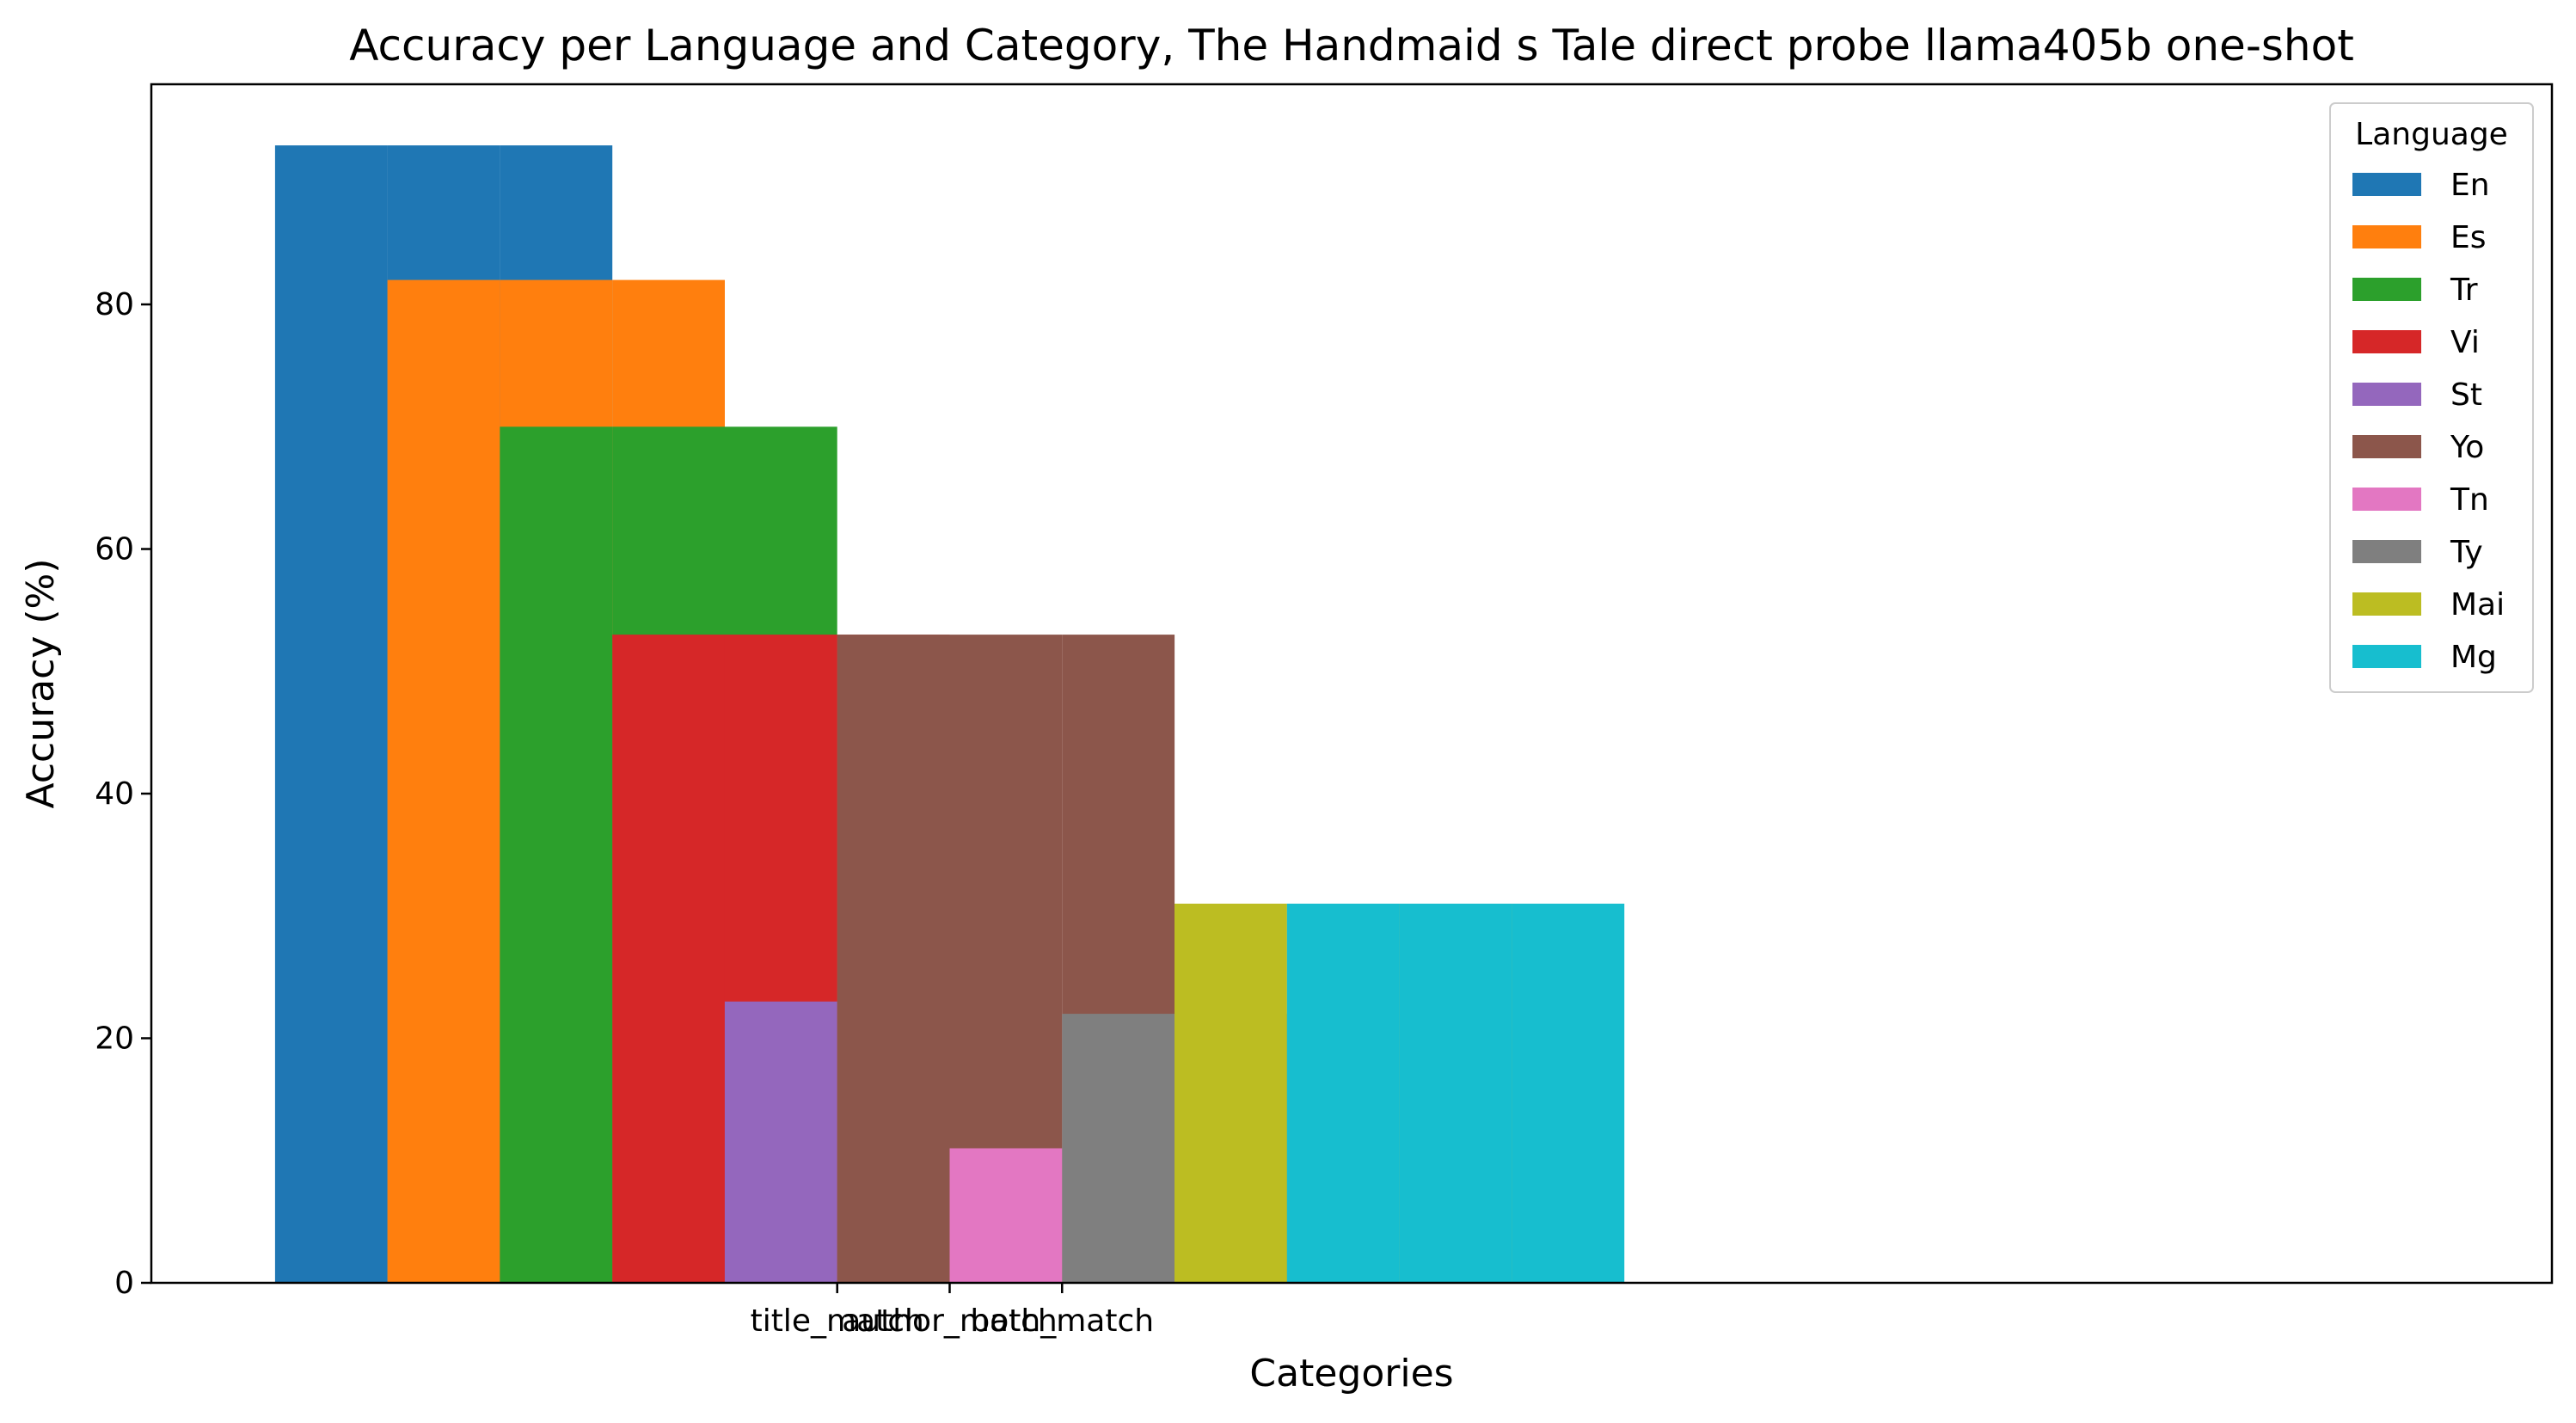  Describe the element at coordinates (114, 1039) in the screenshot. I see `y-tick-label: 20` at that location.